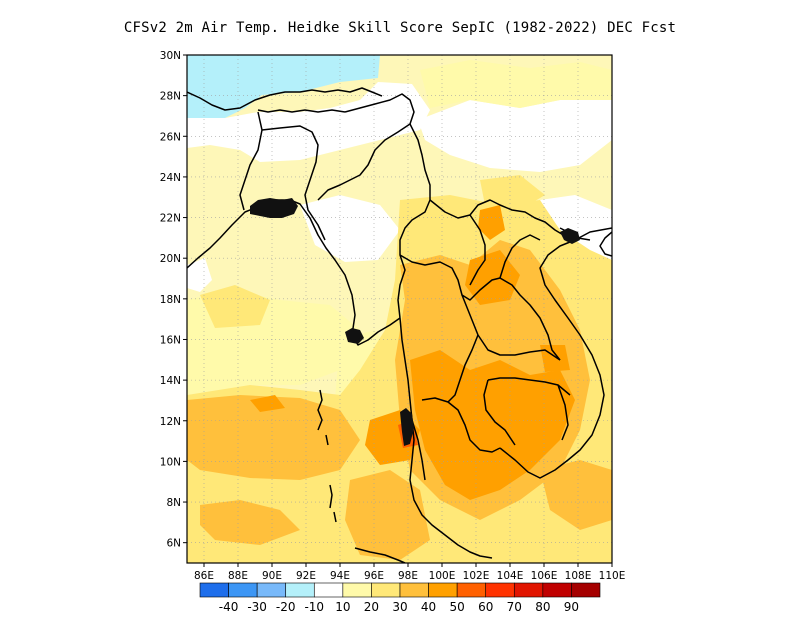 This screenshot has height=618, width=800. I want to click on latitude-tick-label: 8N, so click(173, 503).